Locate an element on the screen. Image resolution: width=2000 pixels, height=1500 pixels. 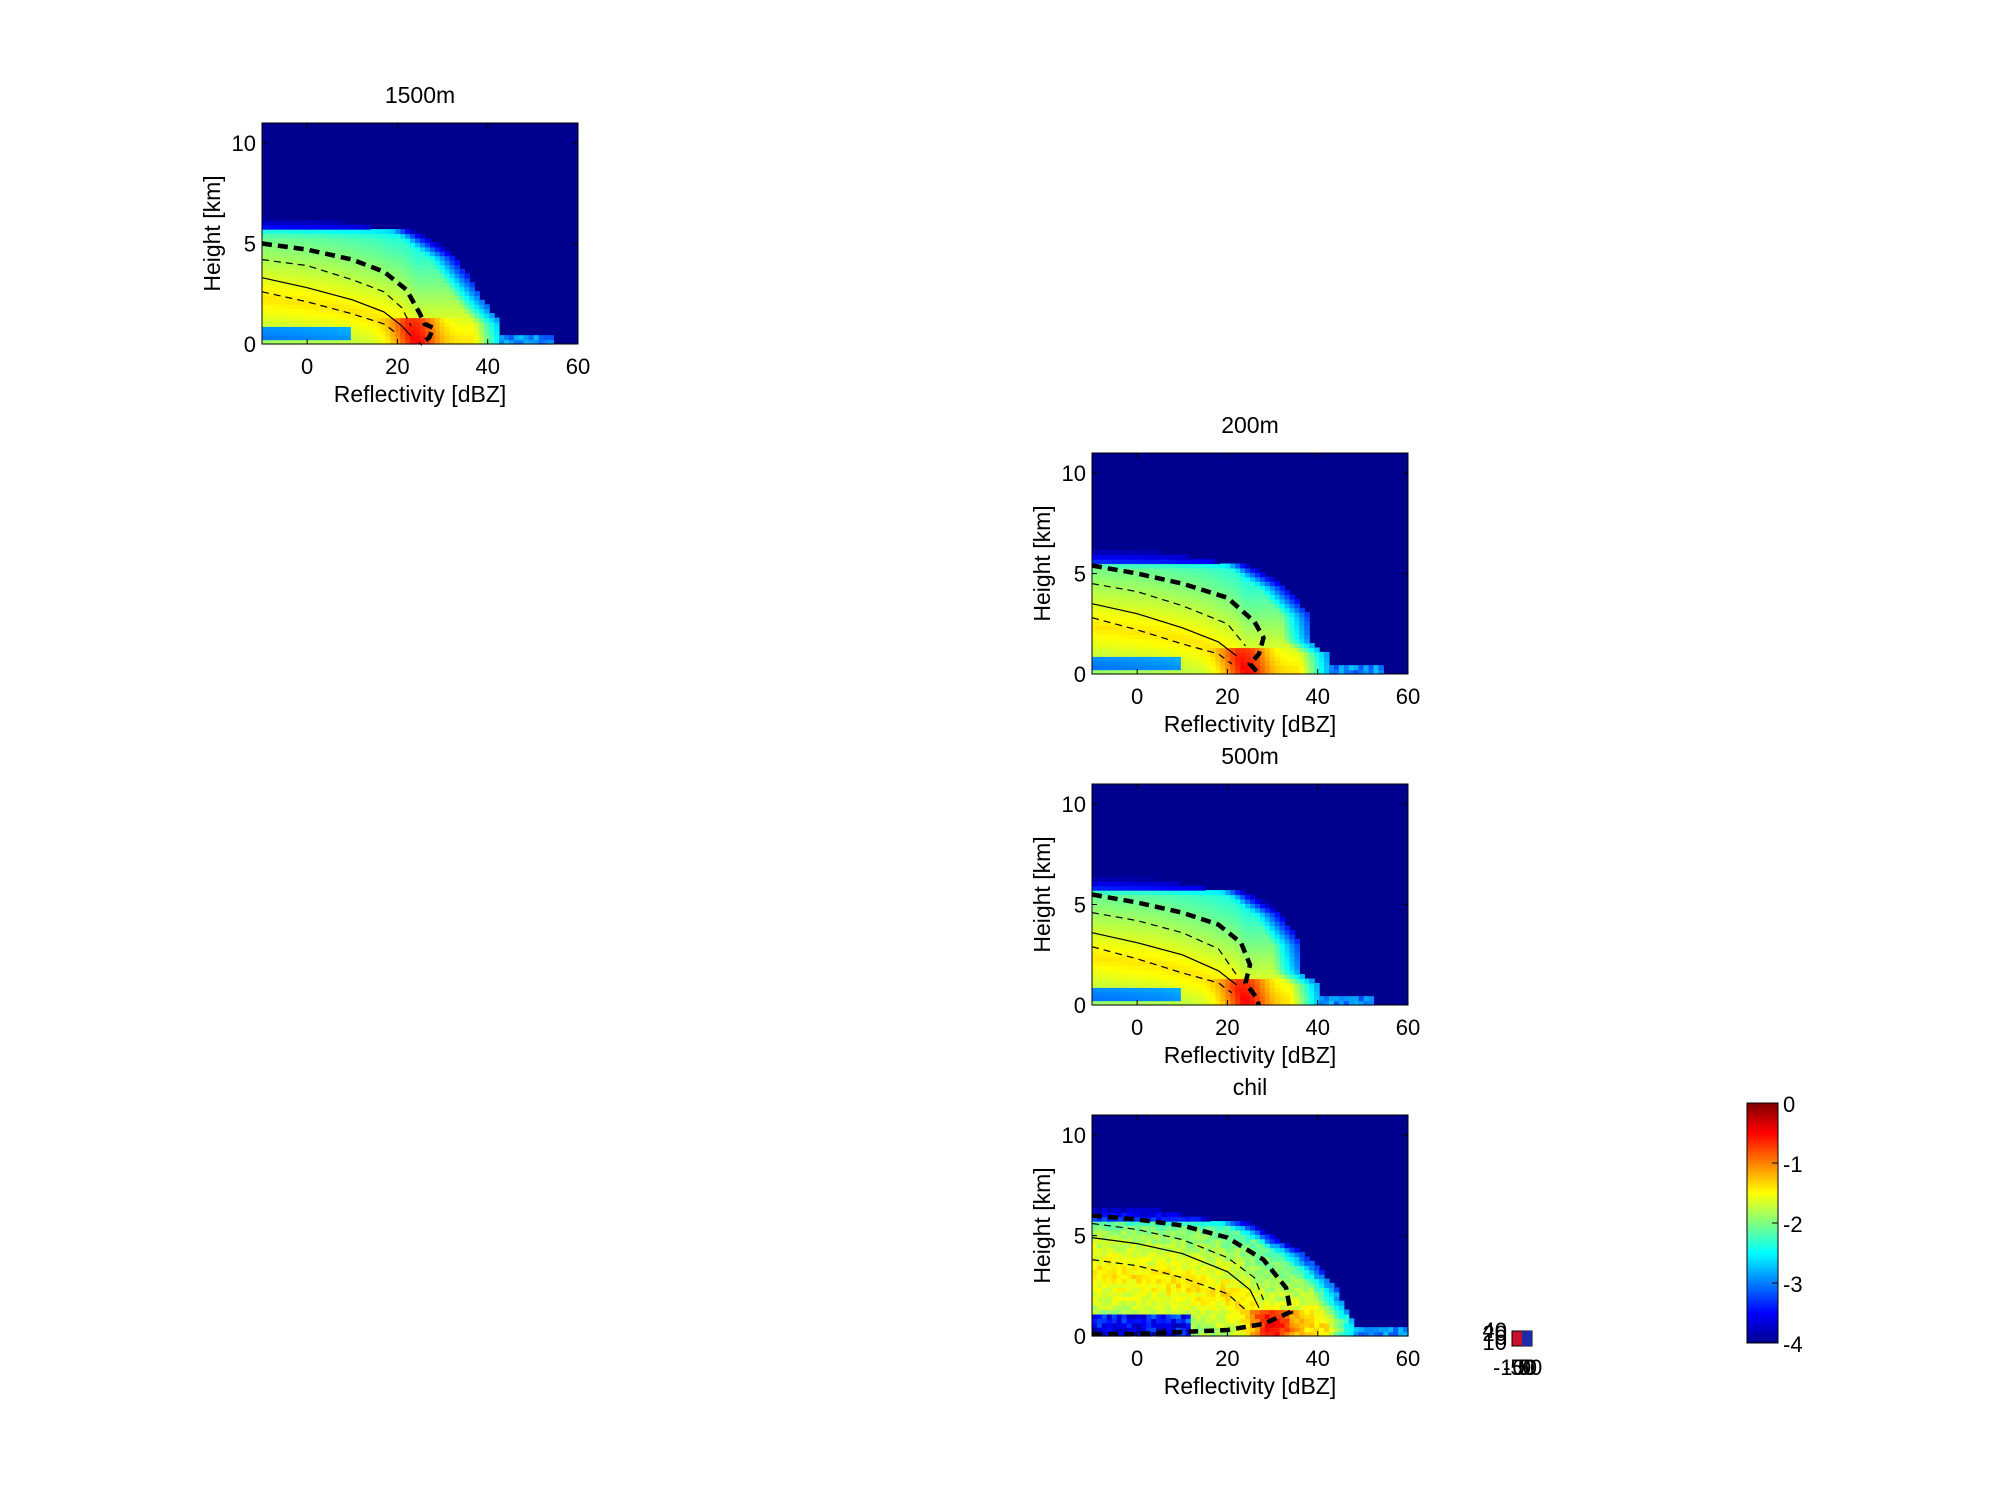
x-tick-label: 40 is located at coordinates (1317, 696).